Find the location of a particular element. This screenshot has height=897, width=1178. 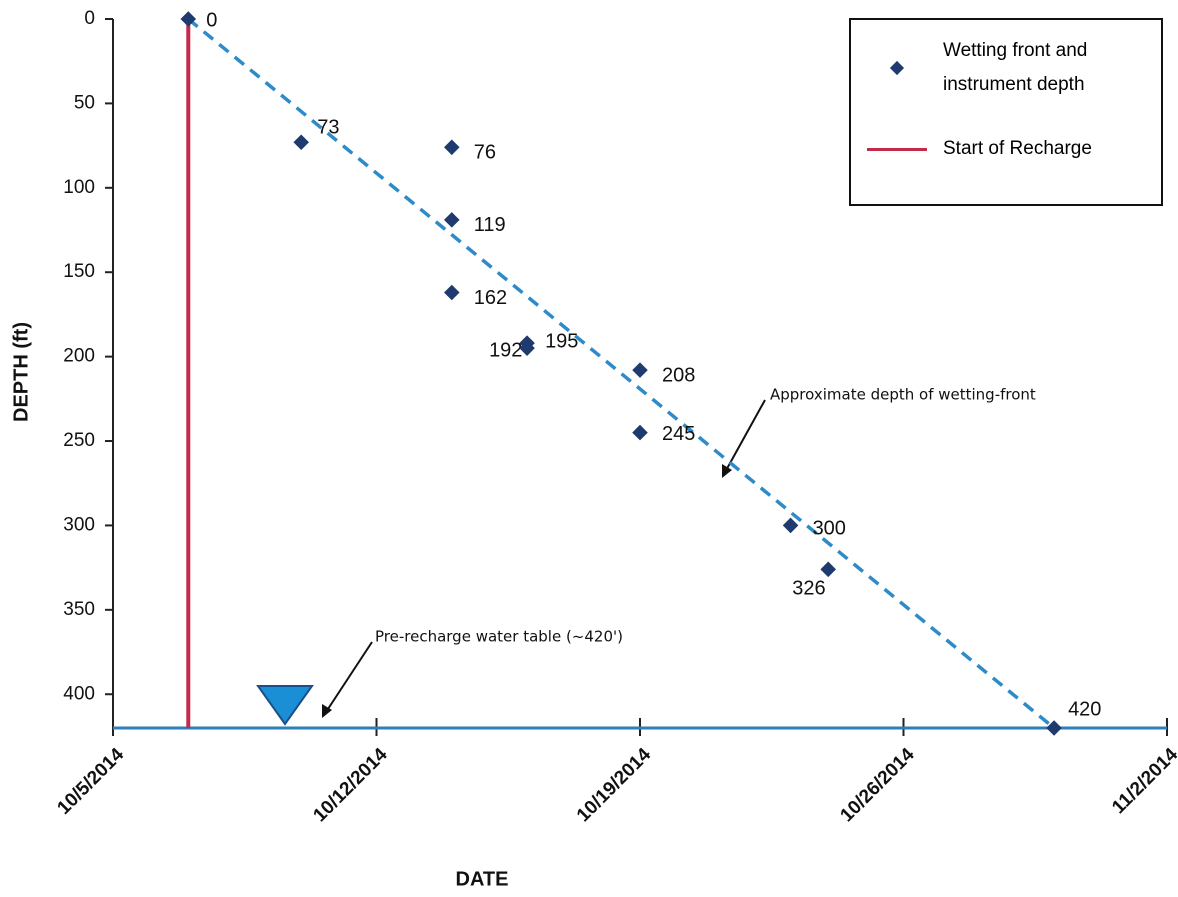

y-tick-label: 50 is located at coordinates (84, 102).